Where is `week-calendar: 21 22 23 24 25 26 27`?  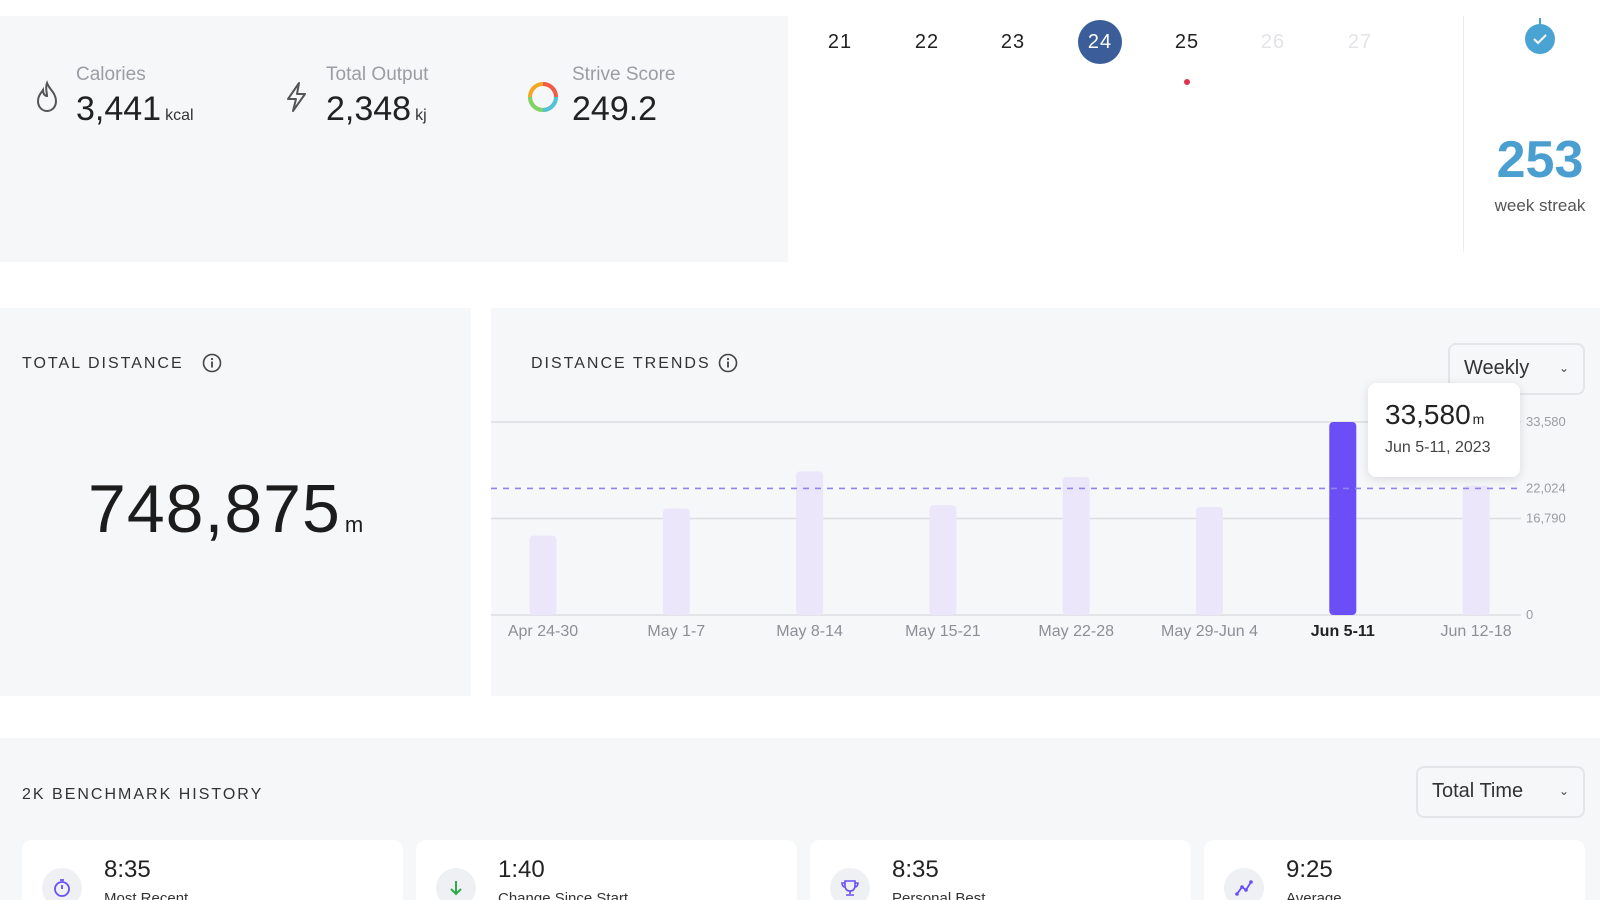 week-calendar: 21 22 23 24 25 26 27 is located at coordinates (1133, 134).